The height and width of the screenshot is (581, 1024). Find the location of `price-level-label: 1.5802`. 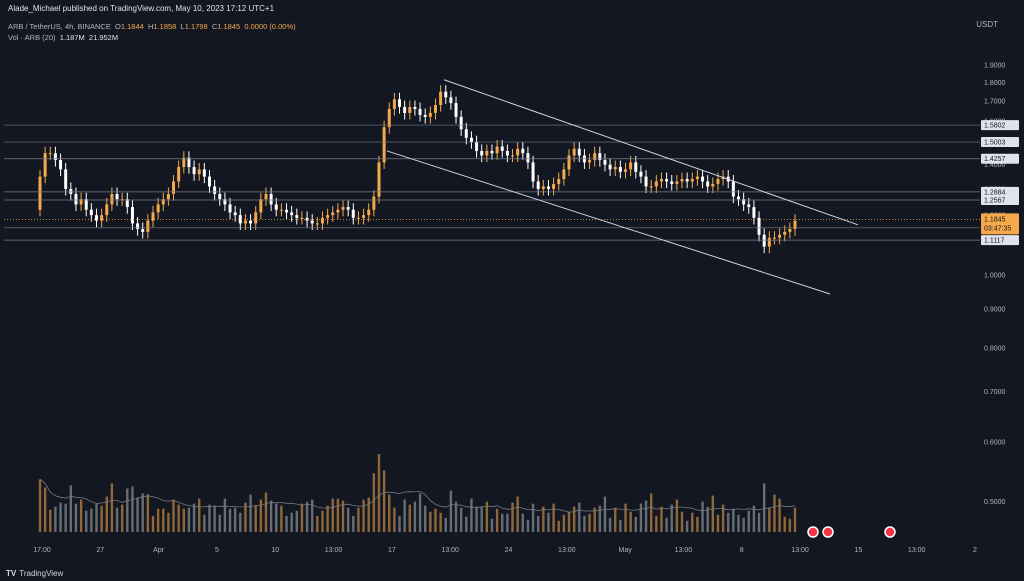

price-level-label: 1.5802 is located at coordinates (995, 126).